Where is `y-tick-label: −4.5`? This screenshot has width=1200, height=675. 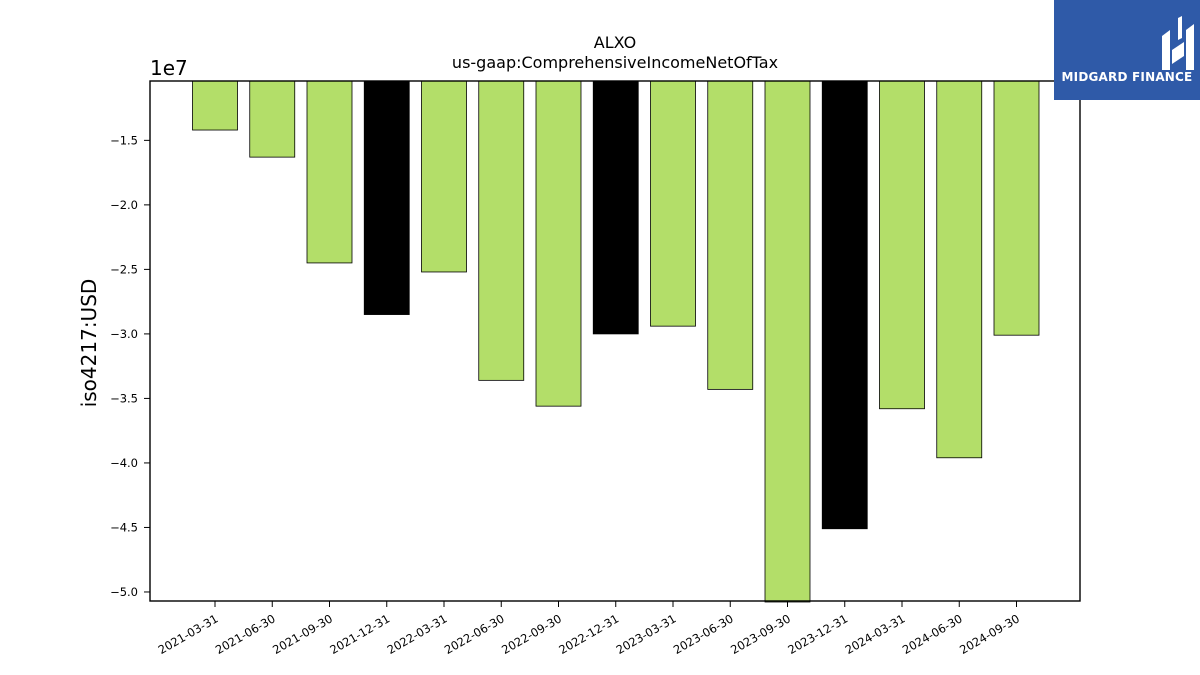 y-tick-label: −4.5 is located at coordinates (124, 527).